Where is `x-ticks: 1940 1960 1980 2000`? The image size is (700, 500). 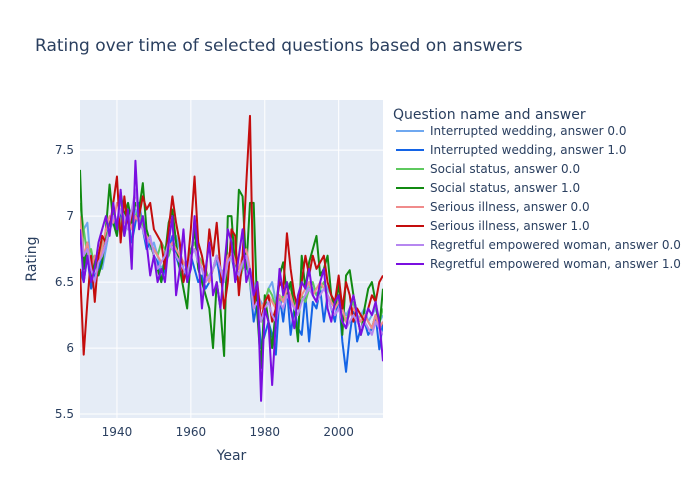
x-ticks: 1940 1960 1980 2000 is located at coordinates (228, 432).